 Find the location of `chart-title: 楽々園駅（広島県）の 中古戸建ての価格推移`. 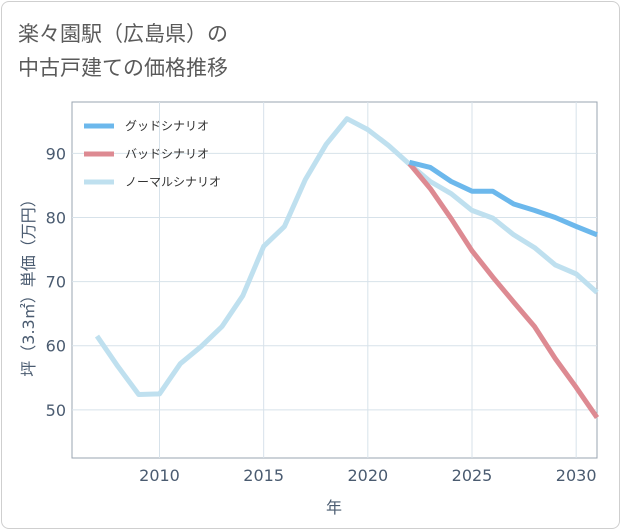

chart-title: 楽々園駅（広島県）の 中古戸建ての価格推移 is located at coordinates (123, 51).